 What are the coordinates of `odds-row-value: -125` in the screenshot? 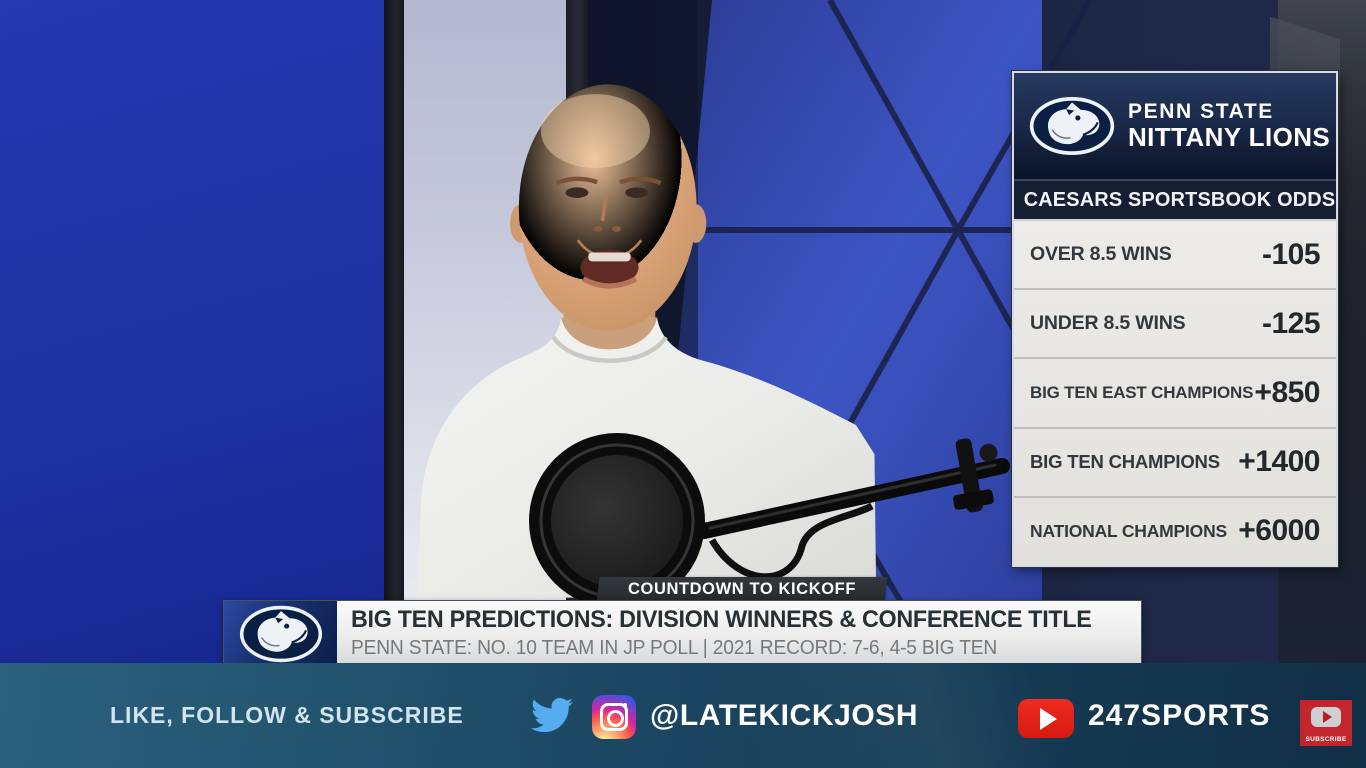 It's located at (1291, 323).